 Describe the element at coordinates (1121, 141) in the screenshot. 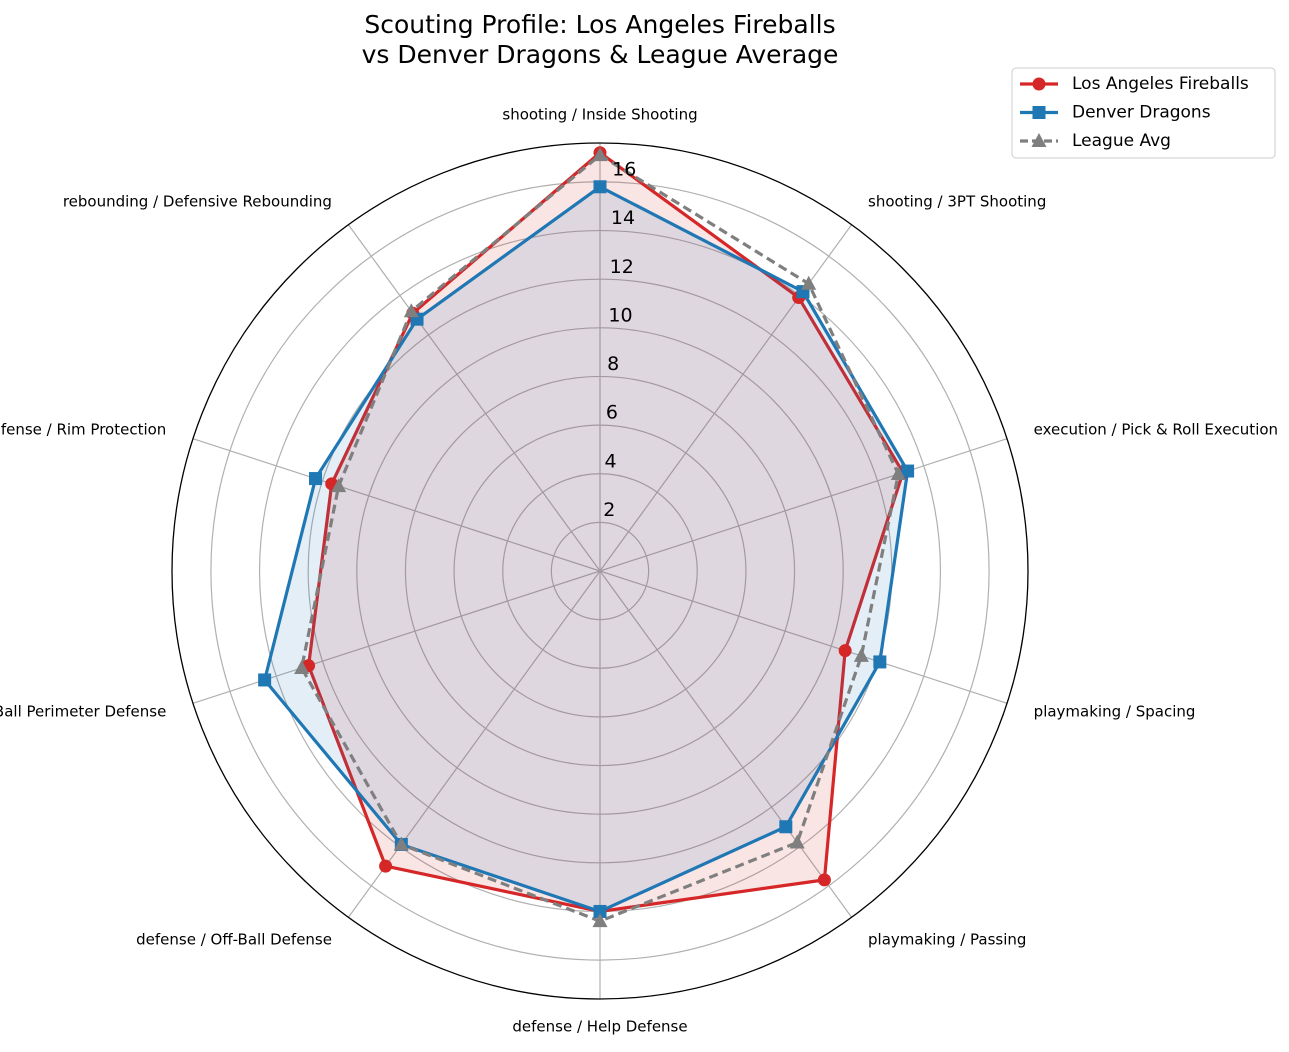

I see `legend-label: League Avg` at that location.